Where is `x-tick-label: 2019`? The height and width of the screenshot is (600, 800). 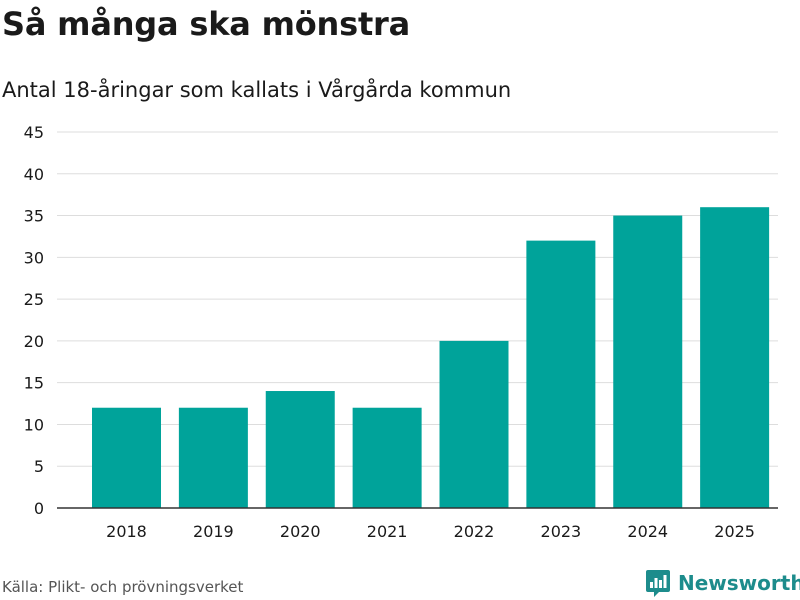
x-tick-label: 2019 is located at coordinates (213, 531).